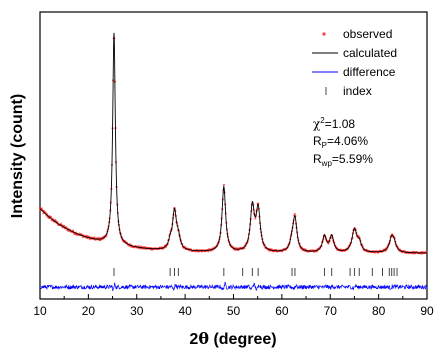 This screenshot has height=353, width=435. What do you see at coordinates (340, 142) in the screenshot?
I see `rp-text: RP=4.06%` at bounding box center [340, 142].